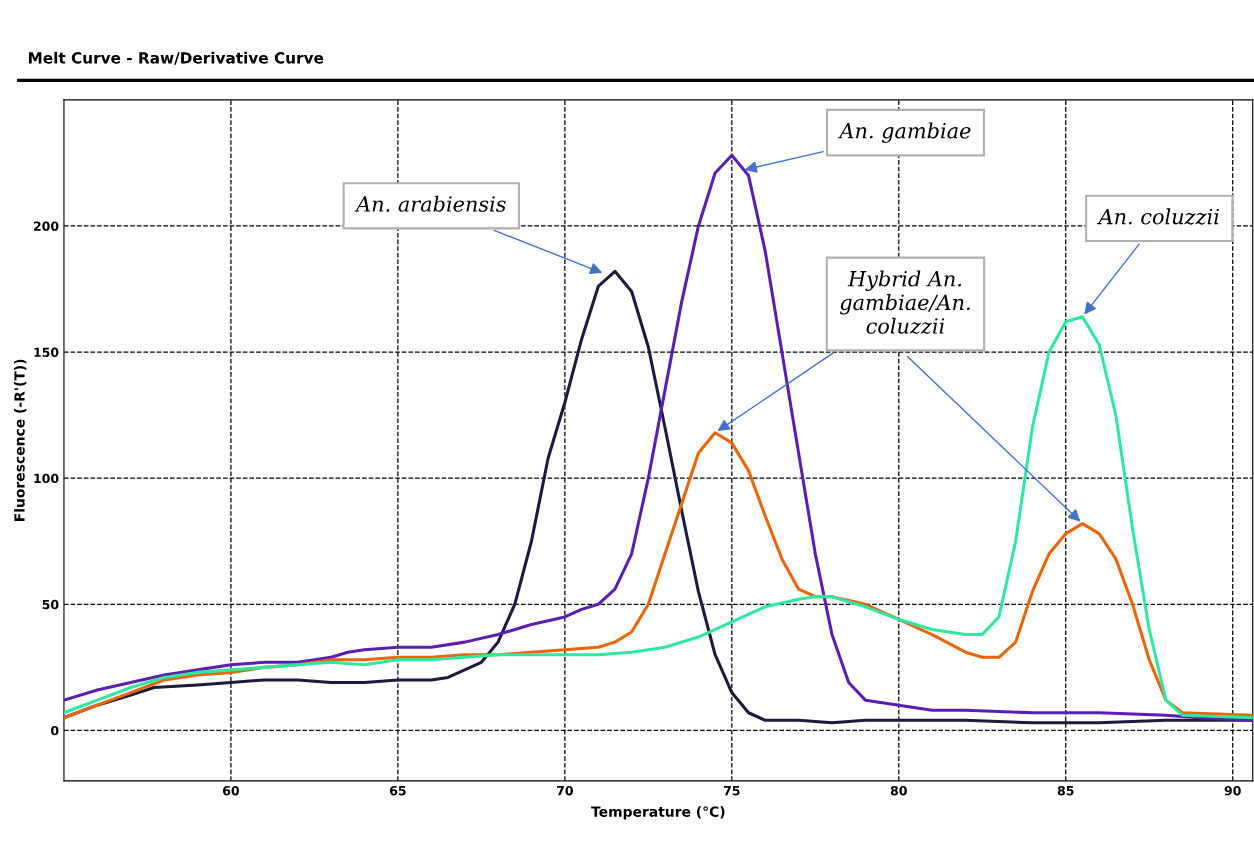 Image resolution: width=1254 pixels, height=846 pixels. What do you see at coordinates (1232, 790) in the screenshot?
I see `x-tick-label: 90` at bounding box center [1232, 790].